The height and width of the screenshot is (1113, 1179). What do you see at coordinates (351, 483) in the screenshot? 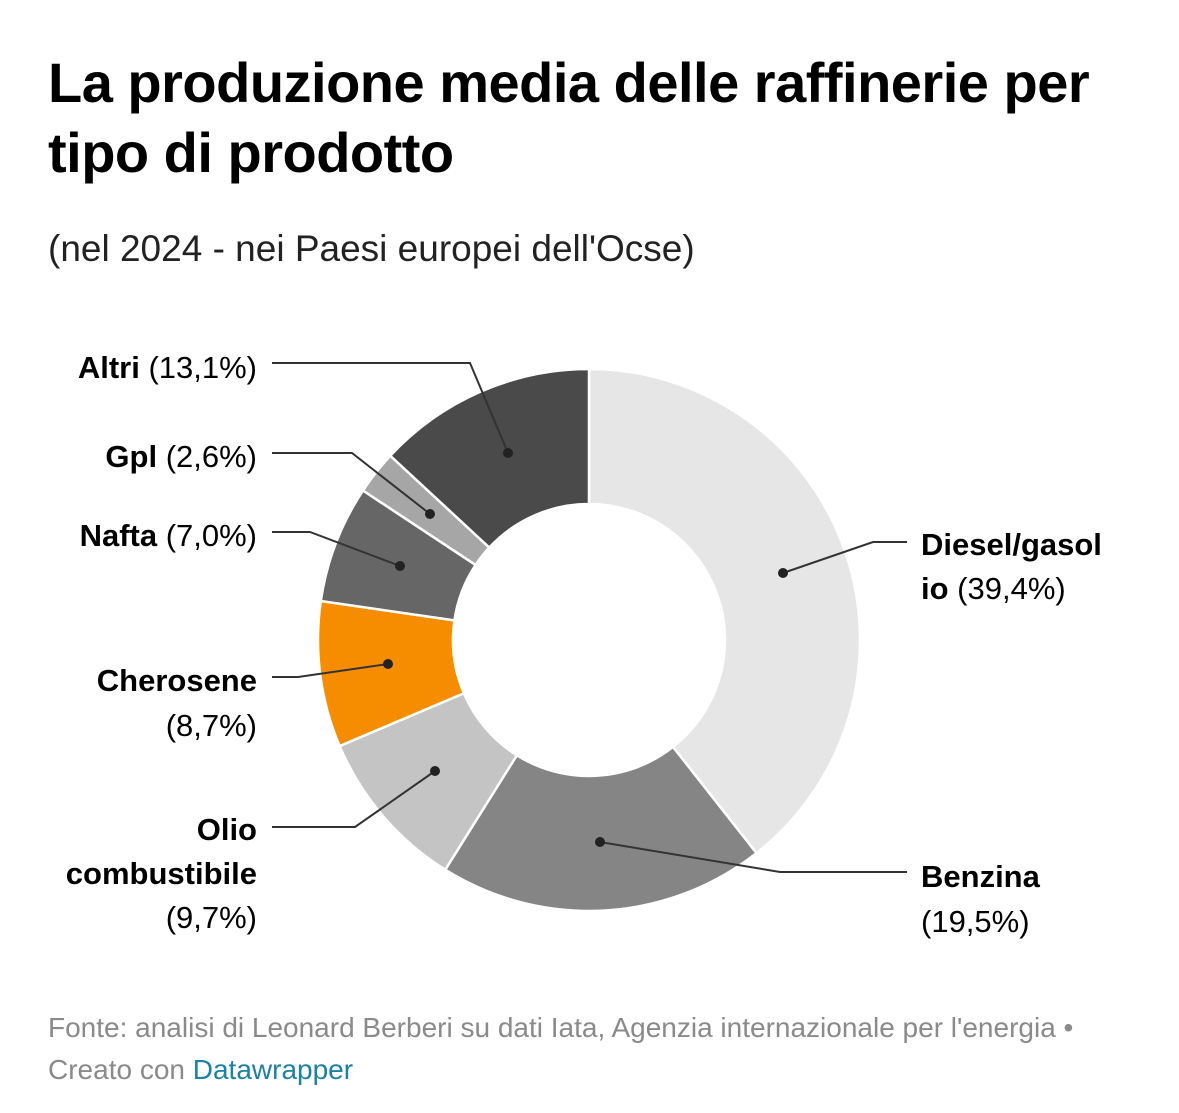
I see `leader-line-gpl` at bounding box center [351, 483].